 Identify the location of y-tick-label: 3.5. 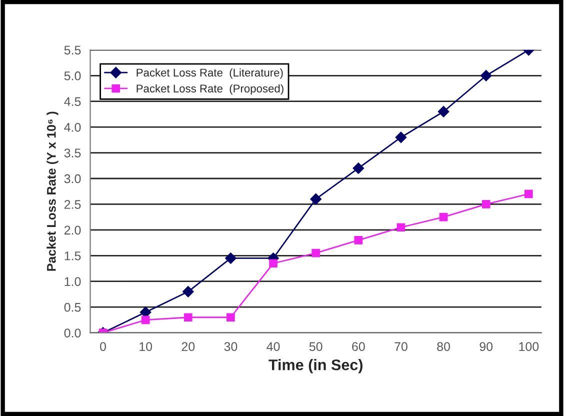
(72, 153).